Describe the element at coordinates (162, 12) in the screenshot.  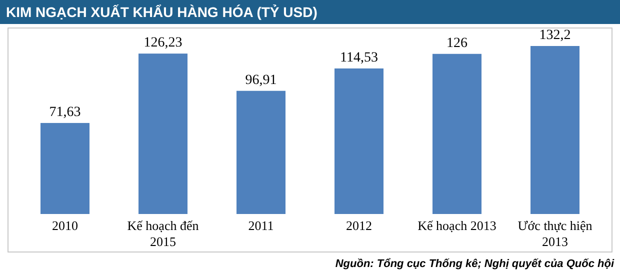
I see `chart-title: KIM NGẠCH XUẤT KHẨU HÀNG HÓA (TỶ USD)` at that location.